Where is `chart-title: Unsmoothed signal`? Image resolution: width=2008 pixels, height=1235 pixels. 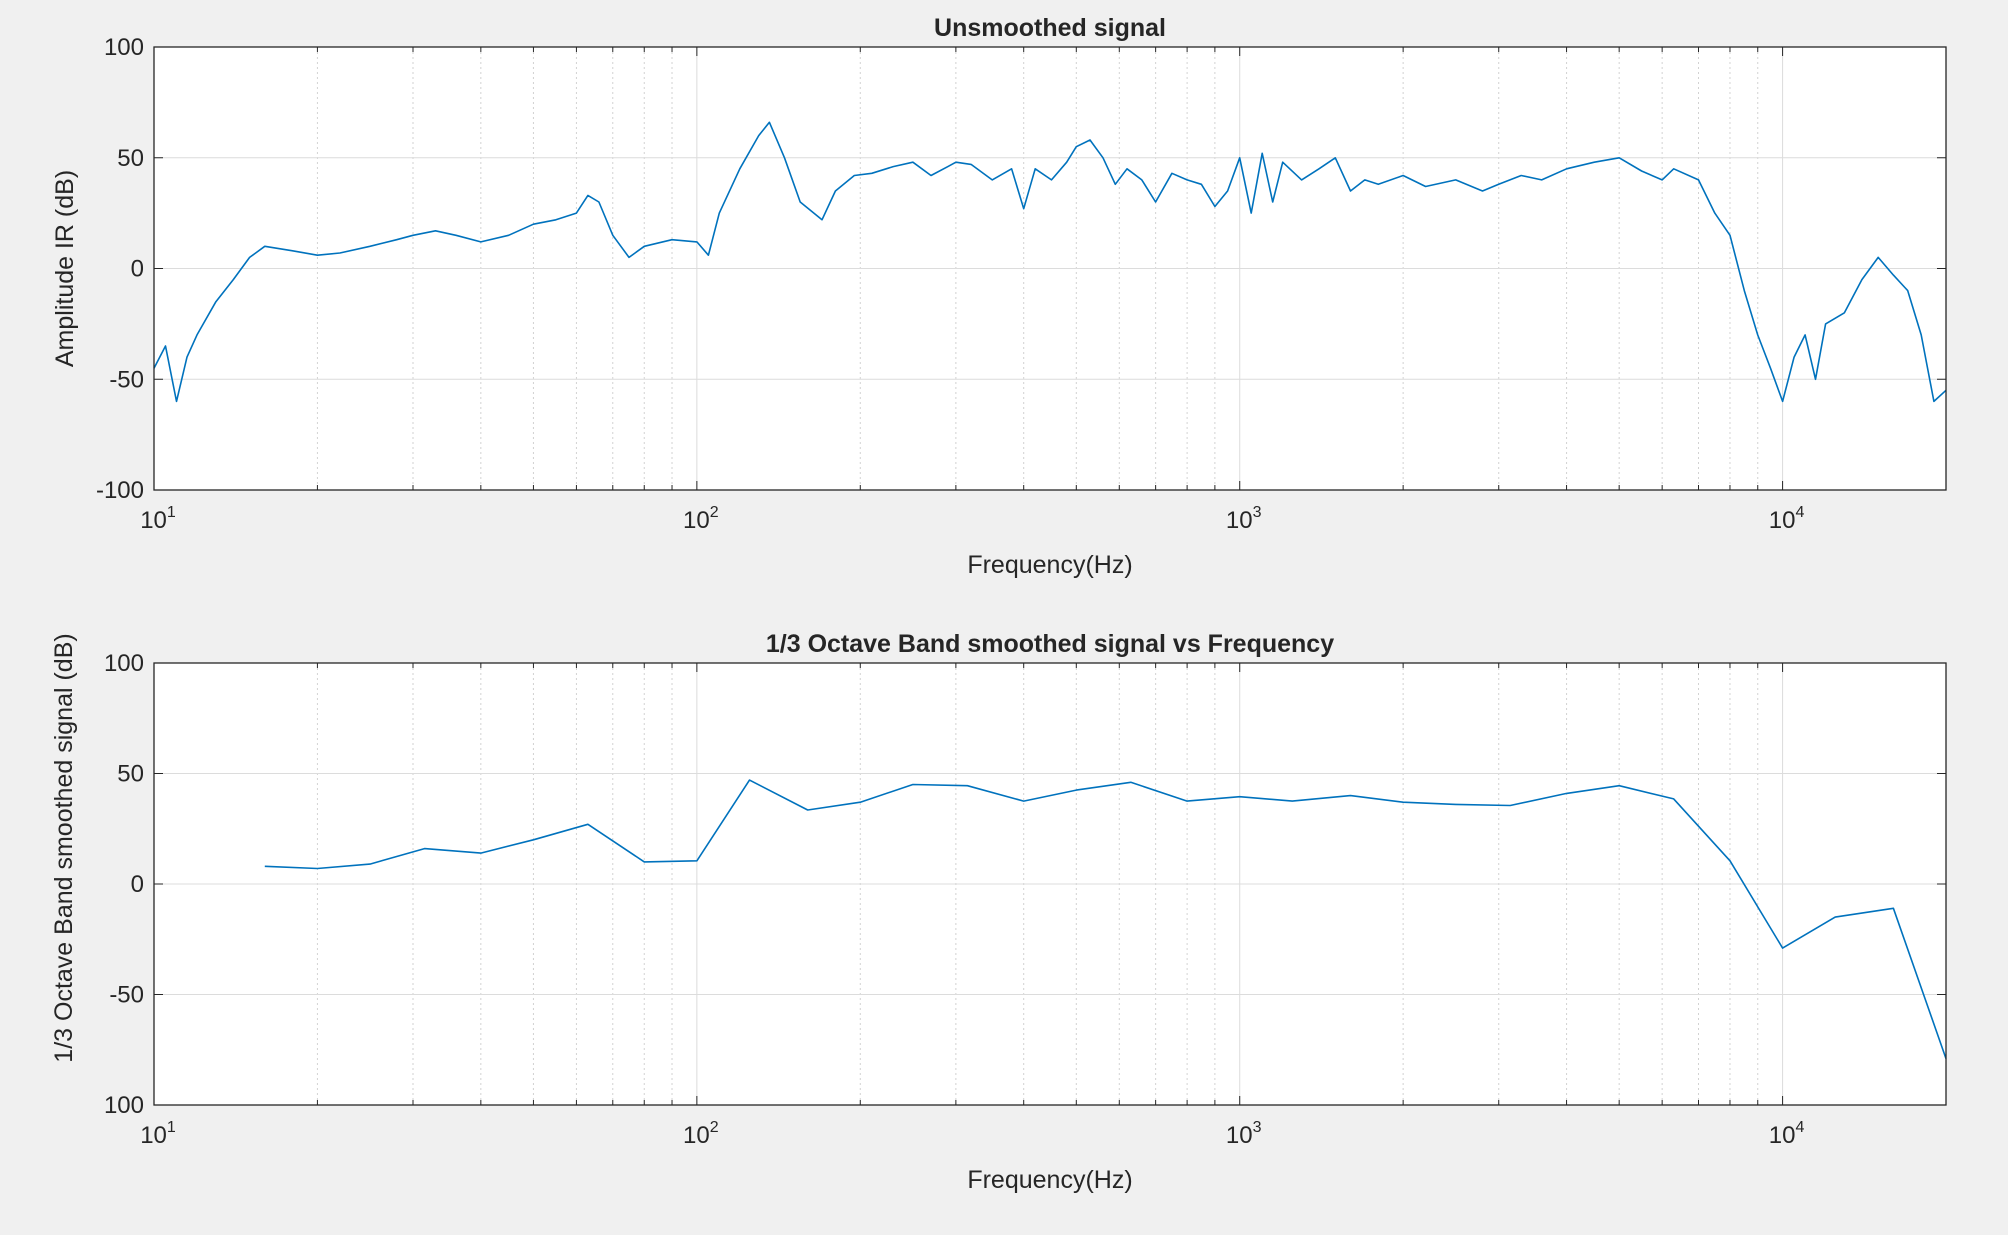
chart-title: Unsmoothed signal is located at coordinates (1050, 28).